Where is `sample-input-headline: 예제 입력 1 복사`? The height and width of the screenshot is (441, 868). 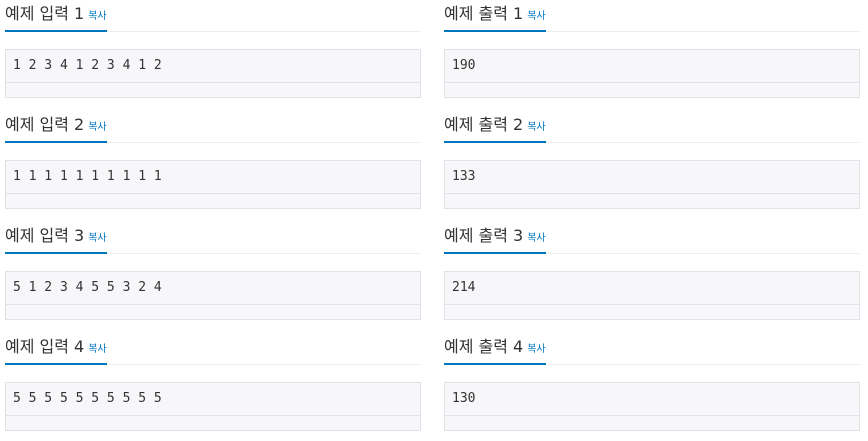
sample-input-headline: 예제 입력 1 복사 is located at coordinates (213, 16).